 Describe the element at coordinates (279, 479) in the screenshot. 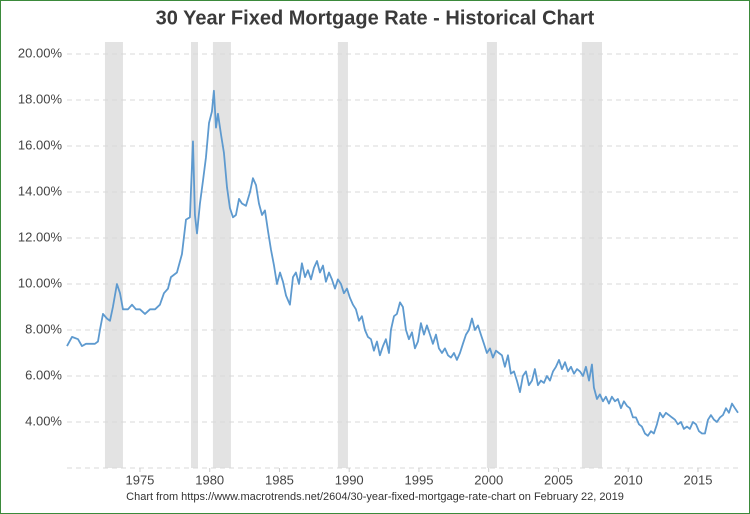

I see `x-tick-label: 1985` at that location.